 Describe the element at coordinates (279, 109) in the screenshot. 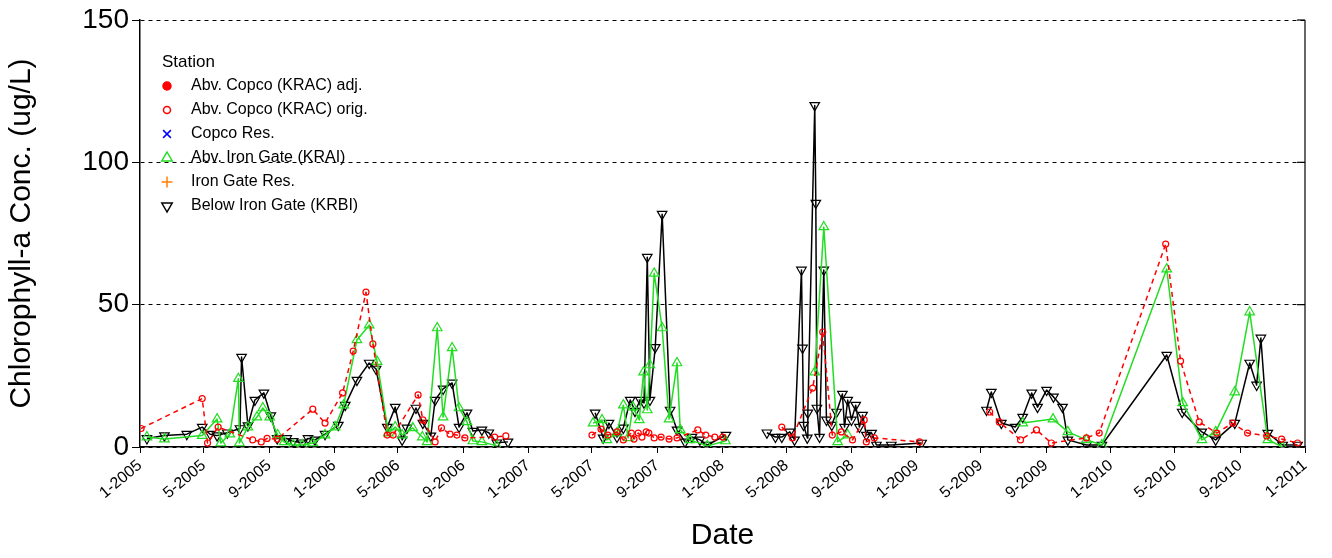

I see `legend-label: Abv. Copco (KRAC) orig.` at that location.